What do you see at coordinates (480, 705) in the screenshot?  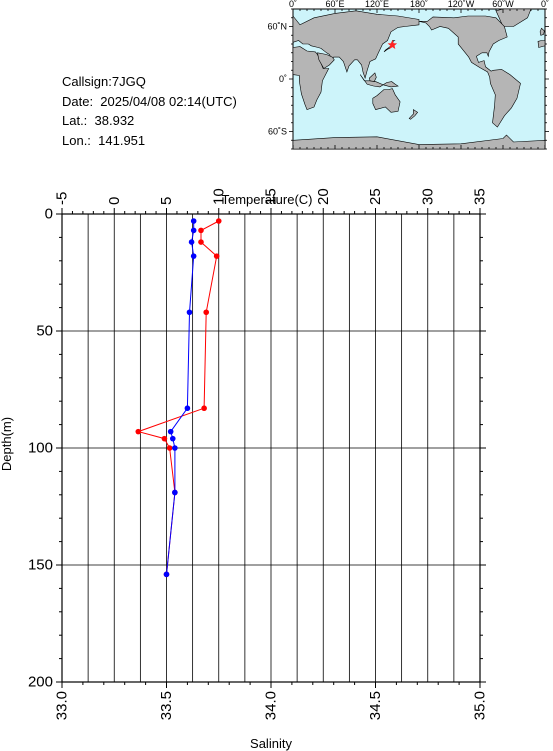 I see `bottom-tick-label: 35.0` at bounding box center [480, 705].